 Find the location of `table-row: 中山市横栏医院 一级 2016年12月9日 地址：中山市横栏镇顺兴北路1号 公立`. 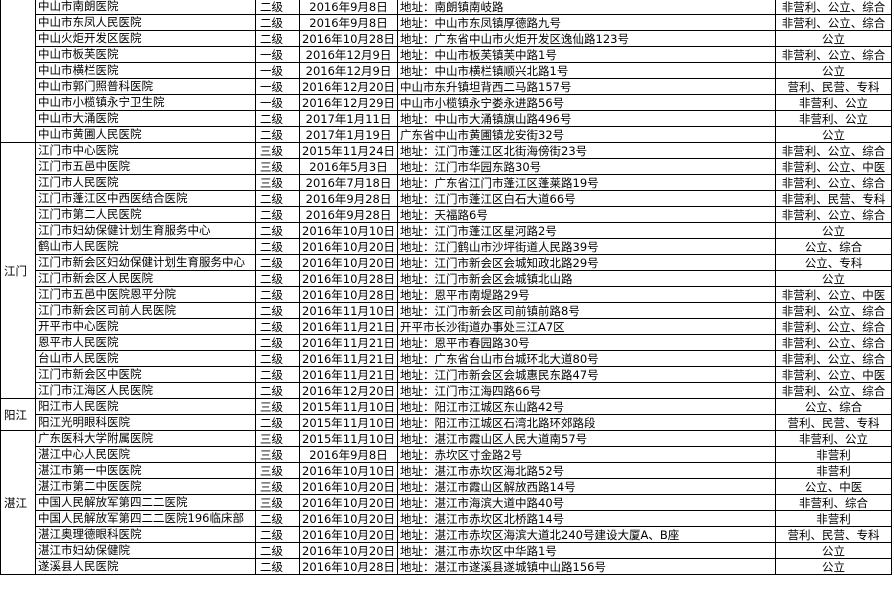

table-row: 中山市横栏医院 一级 2016年12月9日 地址：中山市横栏镇顺兴北路1号 公立 is located at coordinates (446, 70).